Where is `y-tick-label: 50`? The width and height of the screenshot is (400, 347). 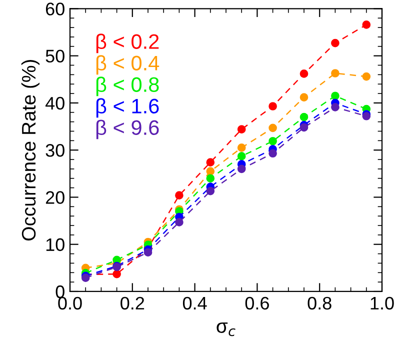
y-tick-label: 50 is located at coordinates (55, 56).